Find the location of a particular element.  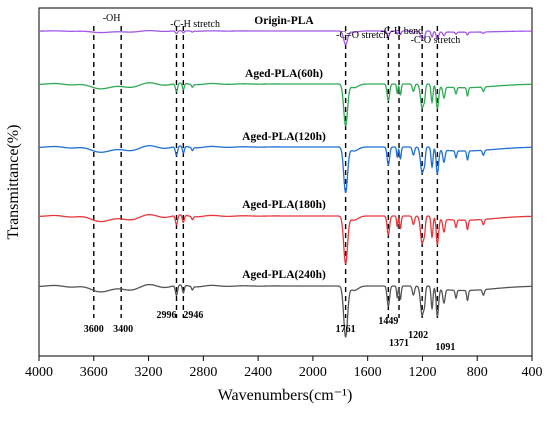

band-annotation: -C-O stretch is located at coordinates (436, 40).